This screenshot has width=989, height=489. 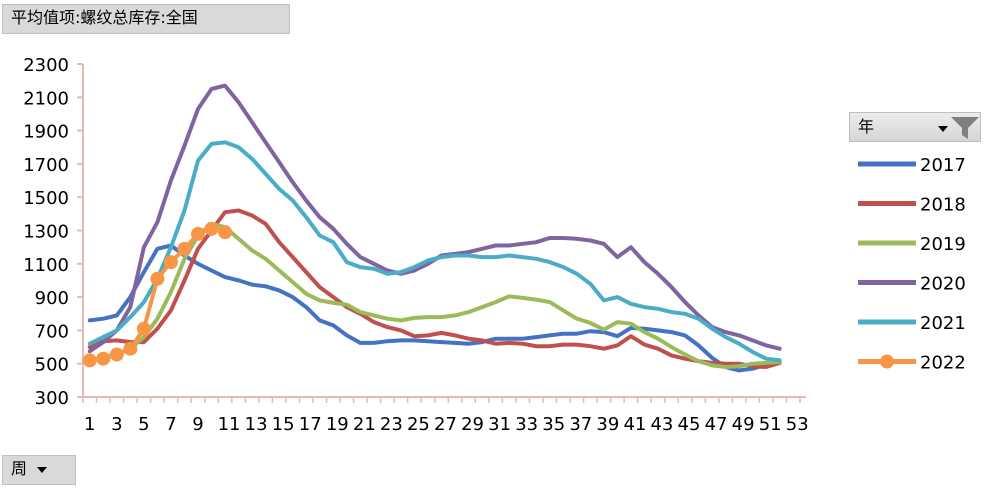 I want to click on legend: 2017 2018 2019 2020 2021 2022, so click(x=912, y=264).